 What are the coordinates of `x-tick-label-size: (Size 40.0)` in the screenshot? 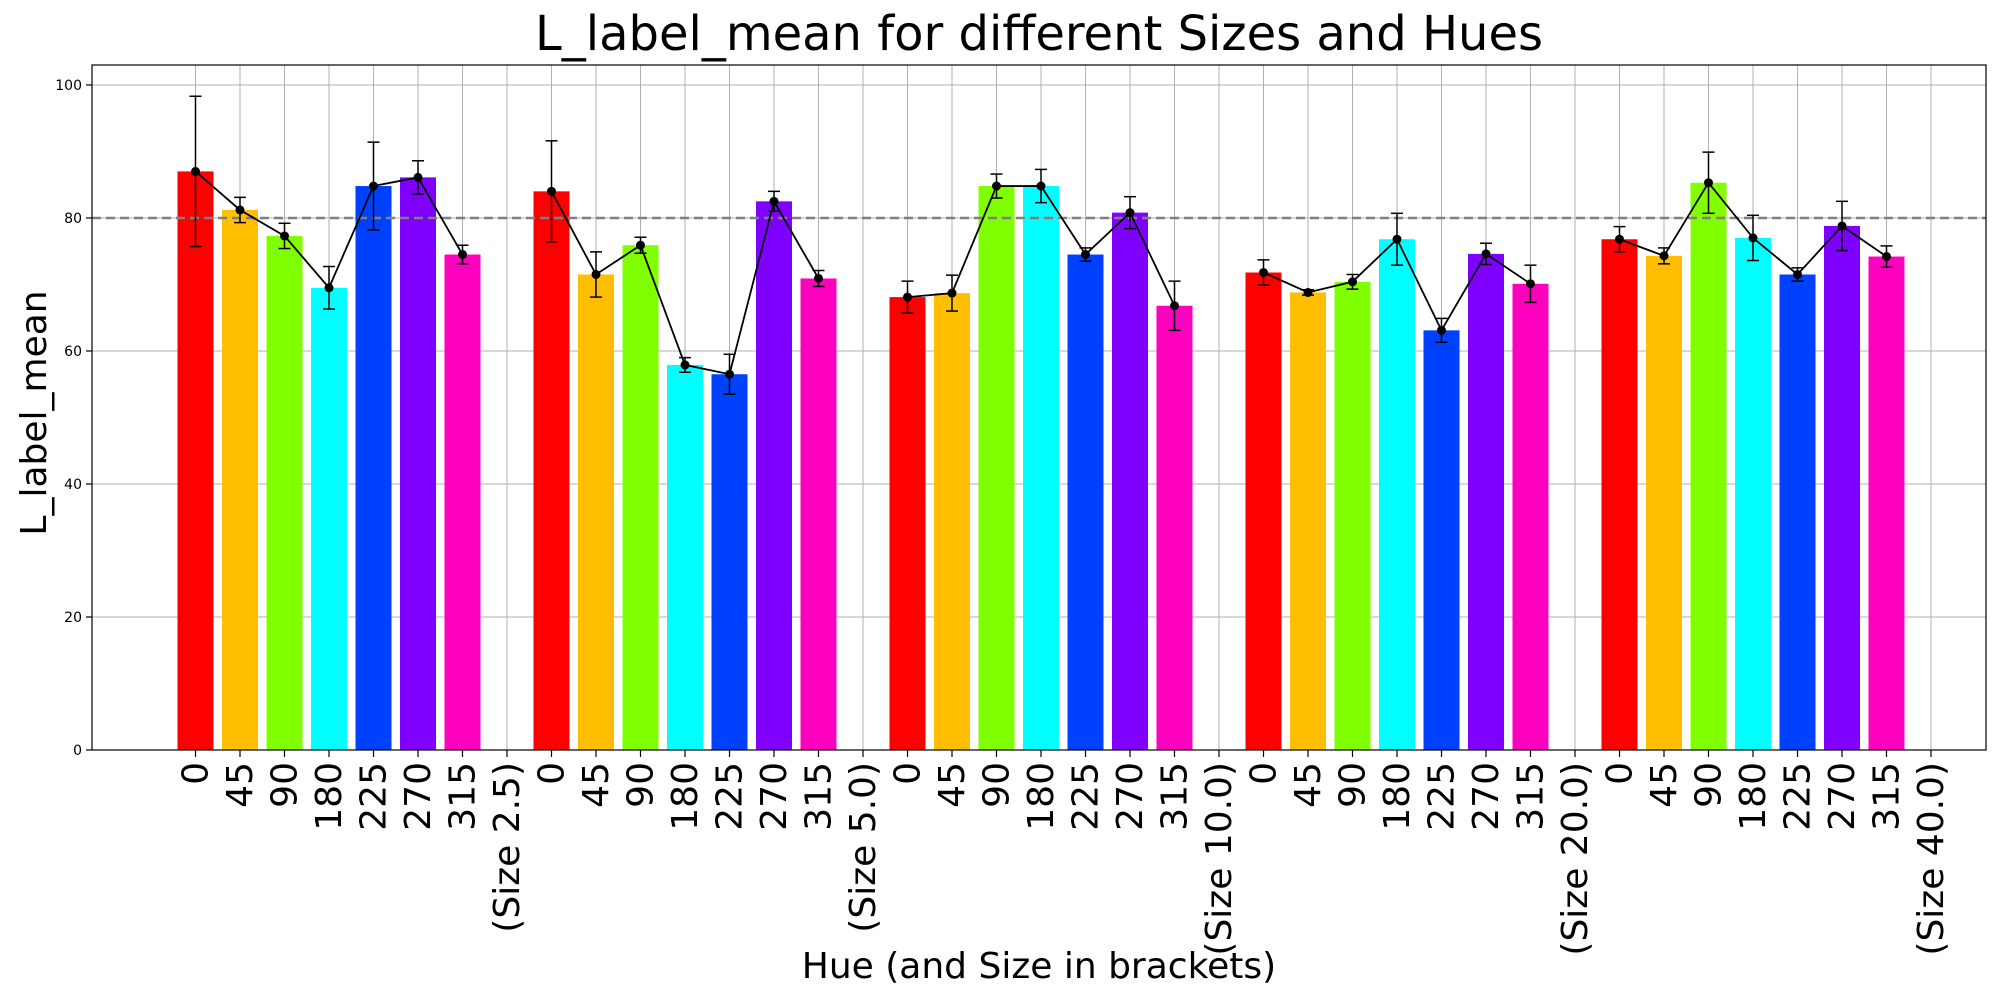 It's located at (1931, 859).